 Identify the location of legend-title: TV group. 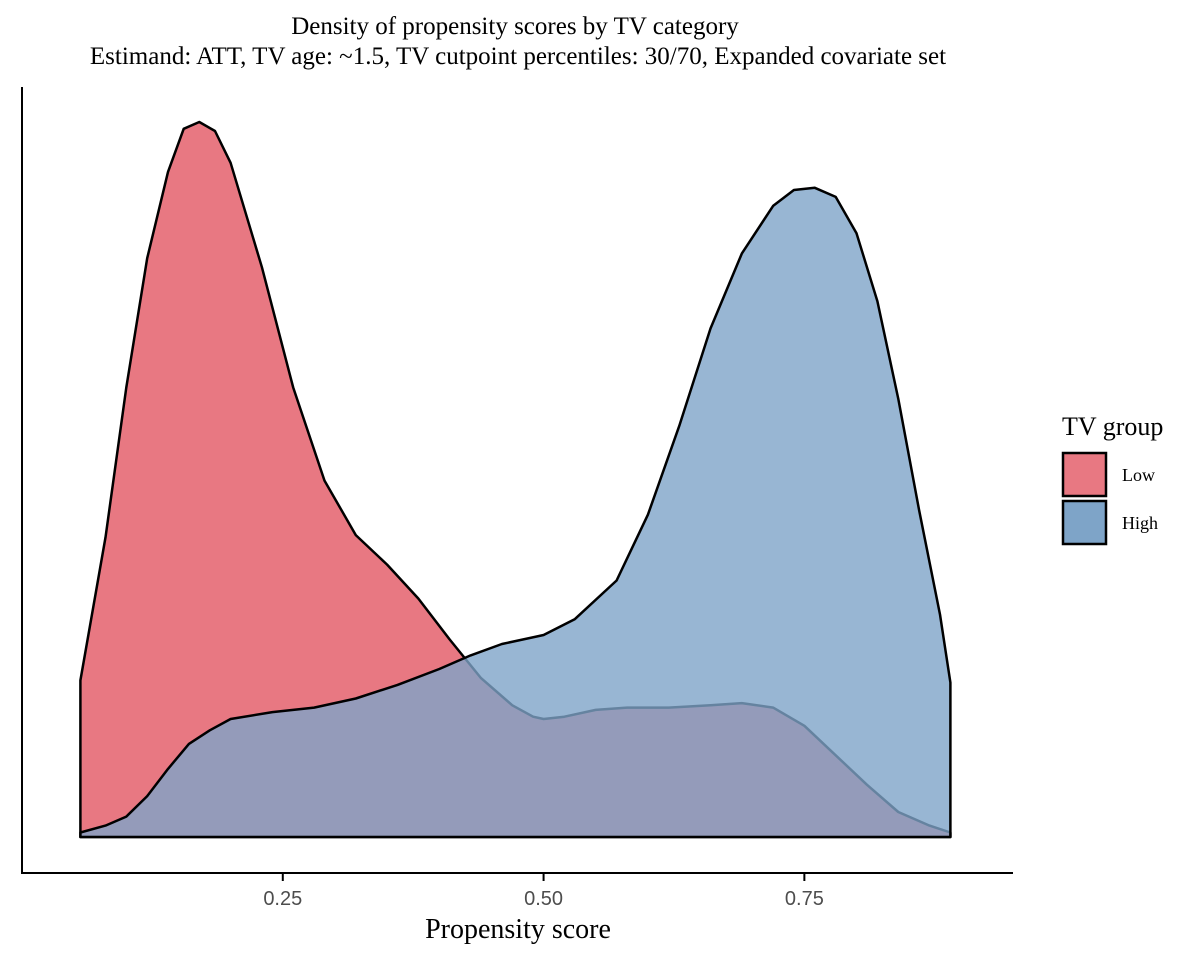
(1112, 426).